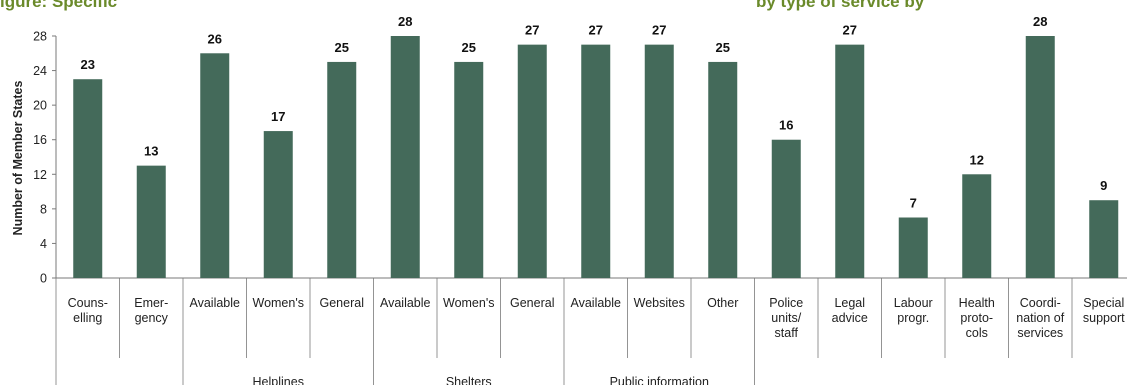 This screenshot has height=385, width=1127. I want to click on bar-value-label: 26, so click(215, 38).